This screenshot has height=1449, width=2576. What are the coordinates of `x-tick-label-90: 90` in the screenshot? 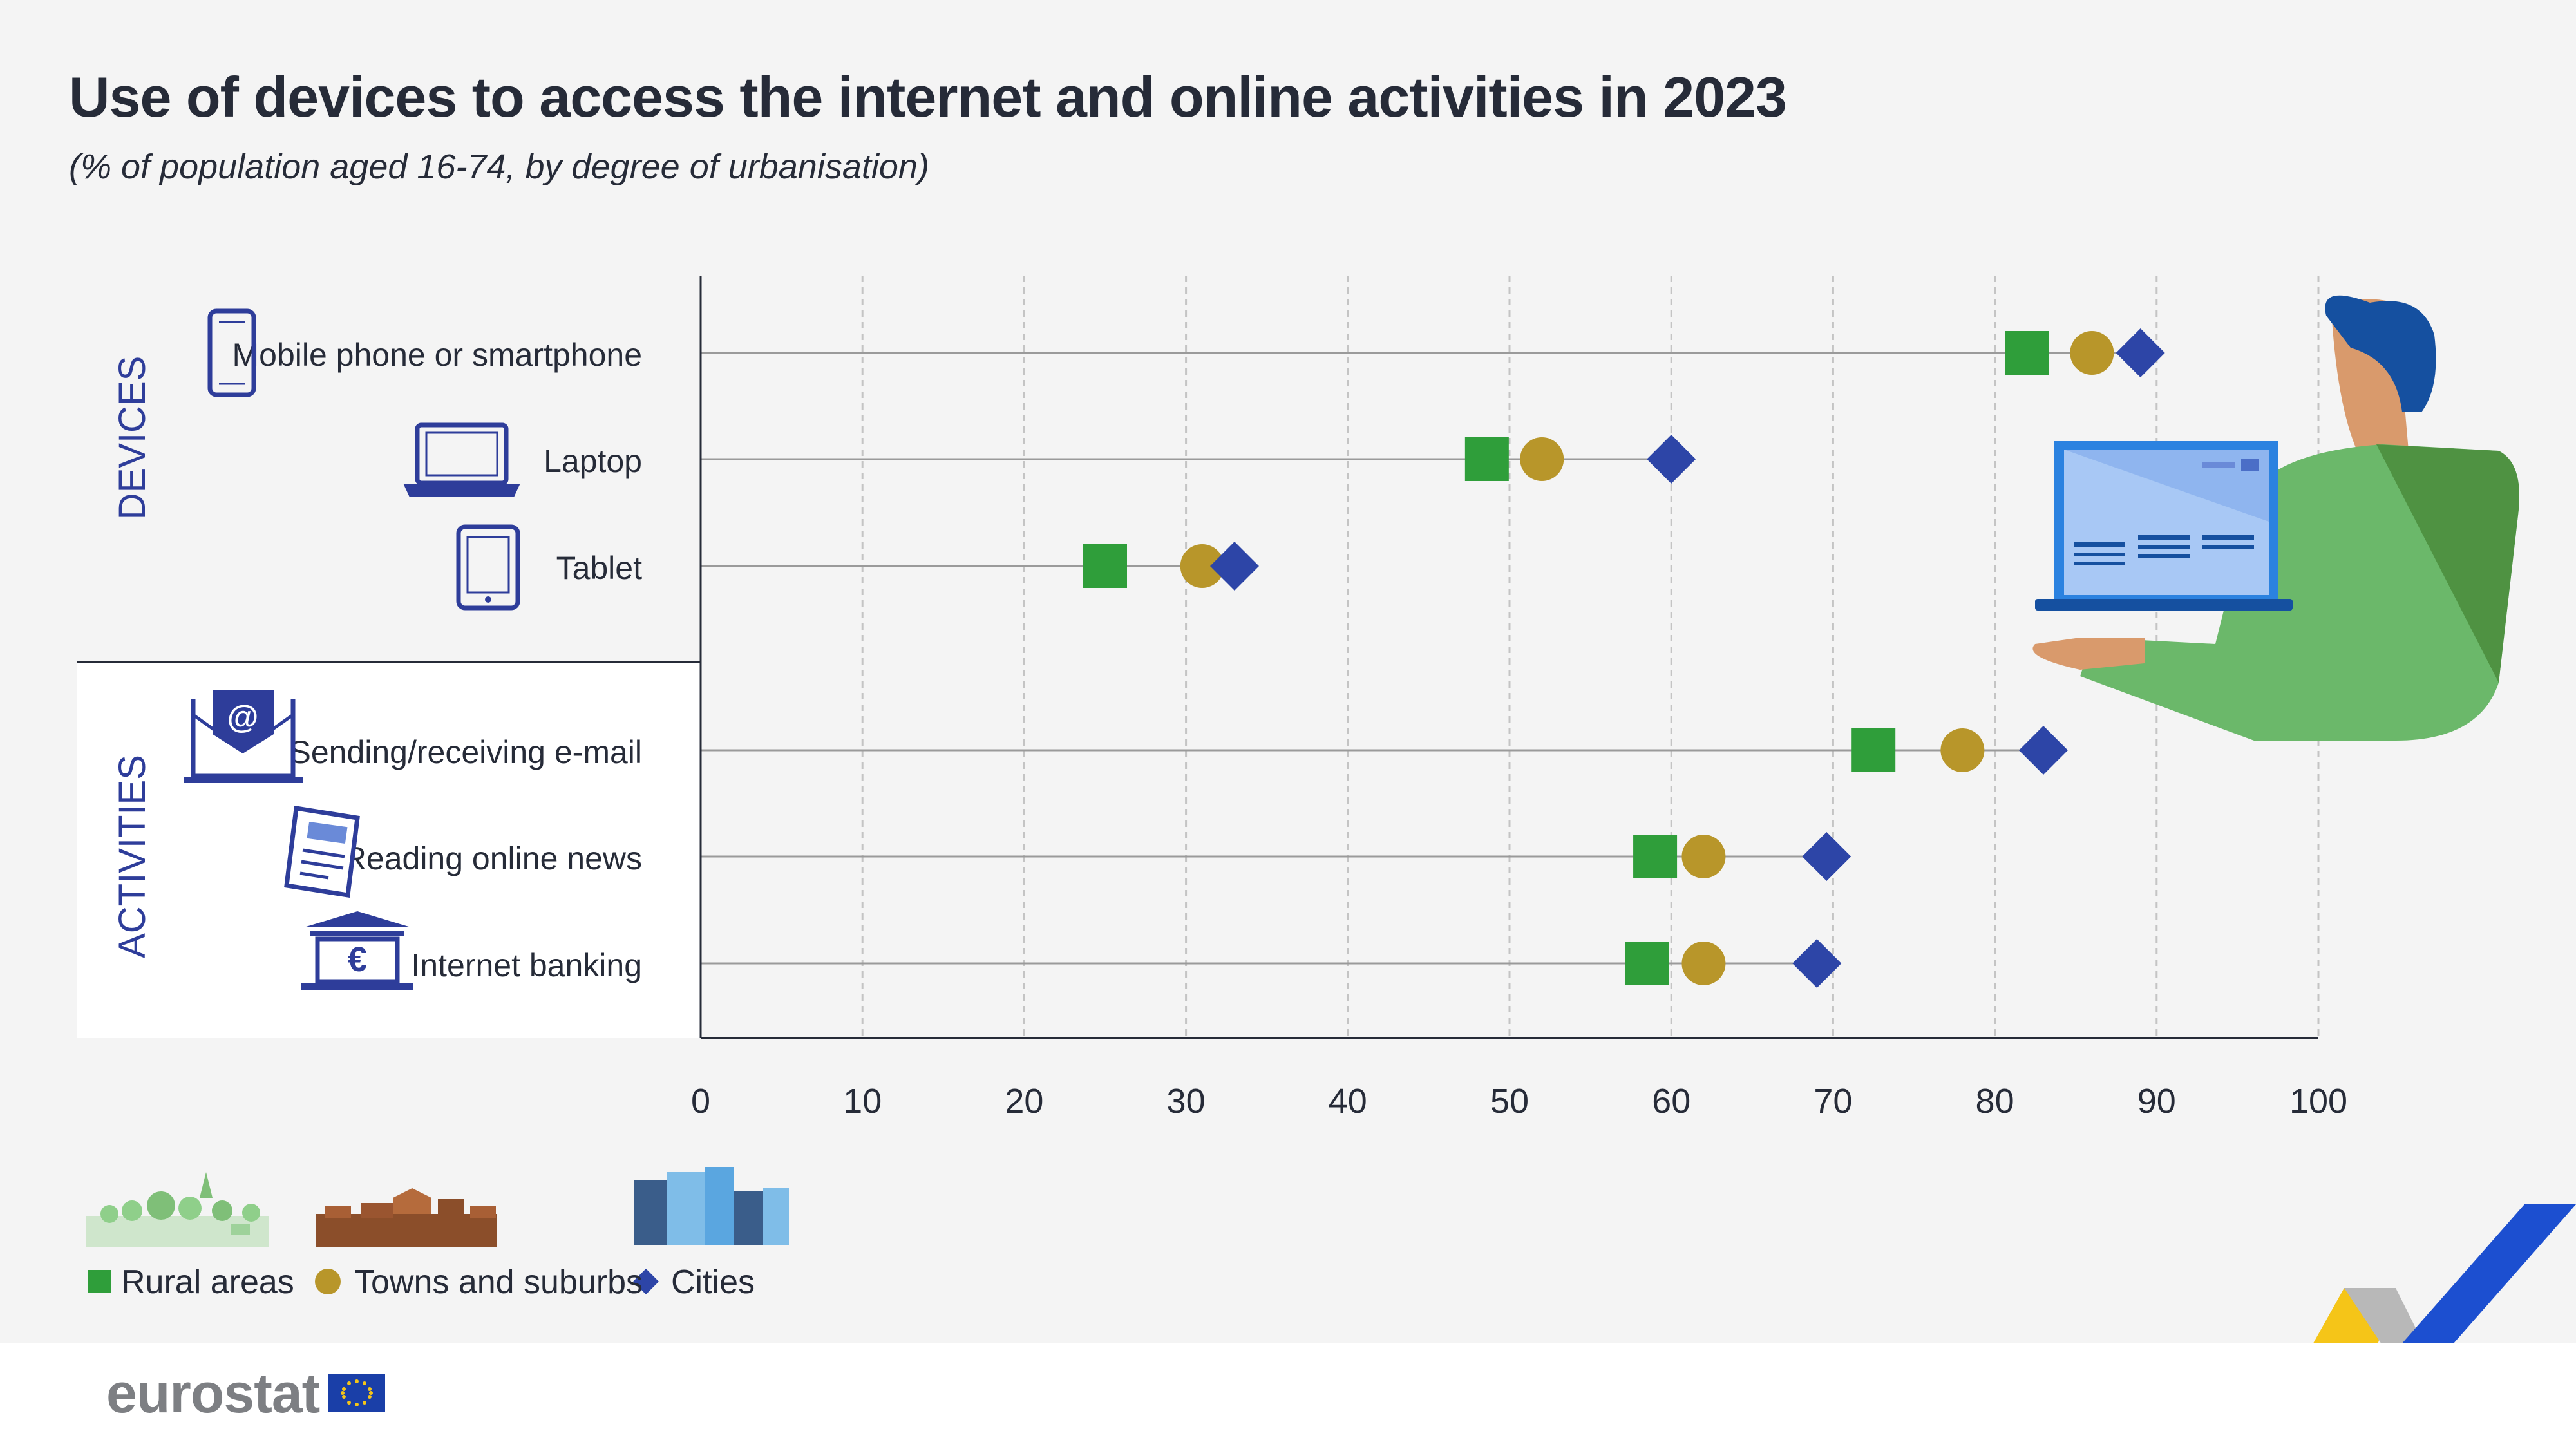 It's located at (2156, 1101).